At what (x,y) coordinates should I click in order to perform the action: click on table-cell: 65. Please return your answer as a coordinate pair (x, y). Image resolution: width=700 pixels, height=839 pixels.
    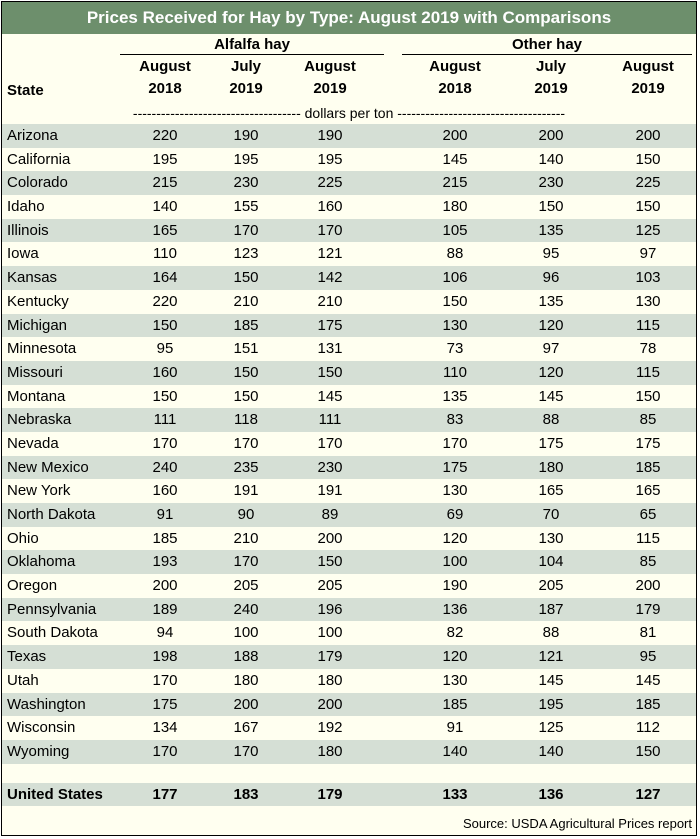
    Looking at the image, I should click on (648, 514).